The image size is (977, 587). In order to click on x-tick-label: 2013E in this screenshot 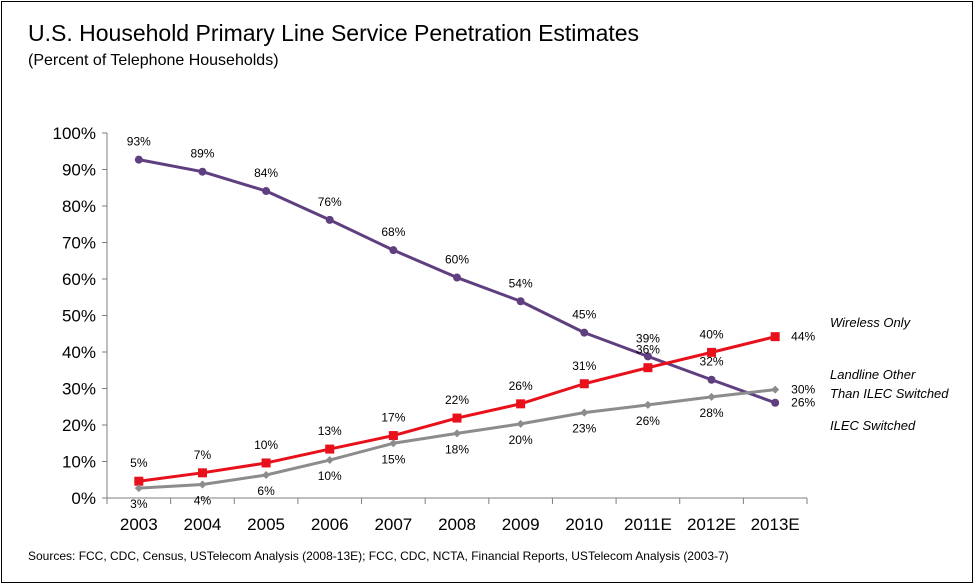, I will do `click(775, 524)`.